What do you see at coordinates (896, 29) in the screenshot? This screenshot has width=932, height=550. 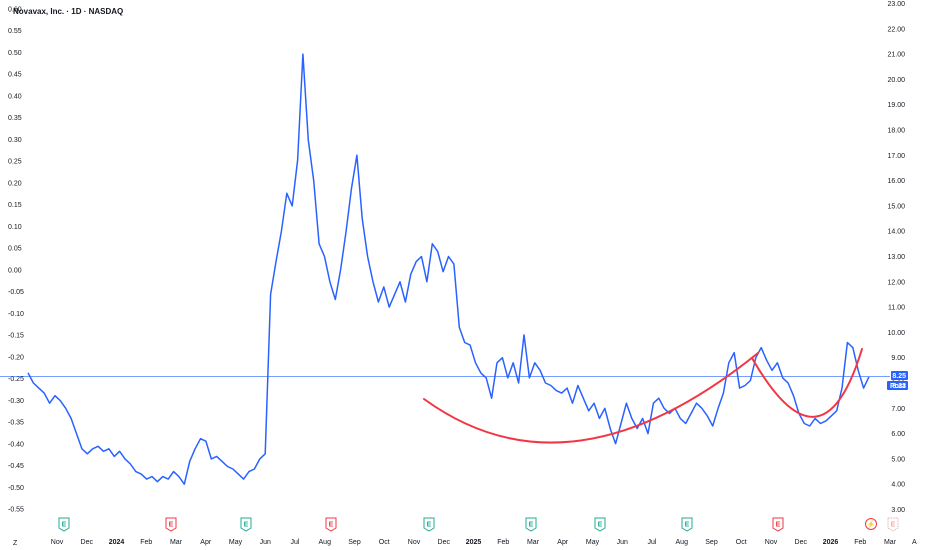 I see `right-axis-tick: 22.00` at bounding box center [896, 29].